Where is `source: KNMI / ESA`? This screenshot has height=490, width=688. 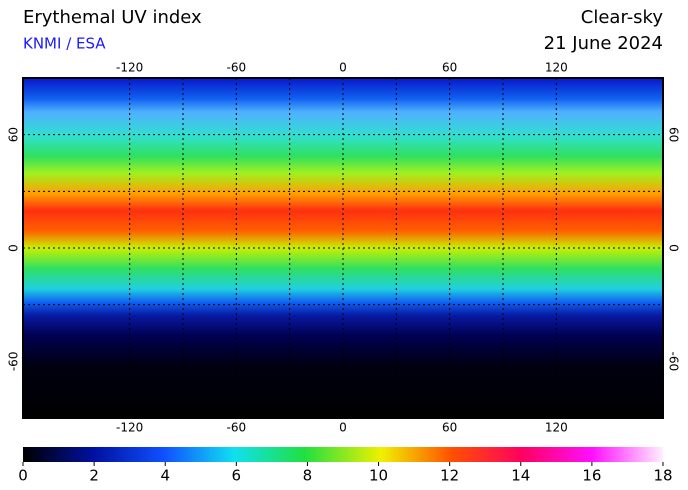
source: KNMI / ESA is located at coordinates (64, 44).